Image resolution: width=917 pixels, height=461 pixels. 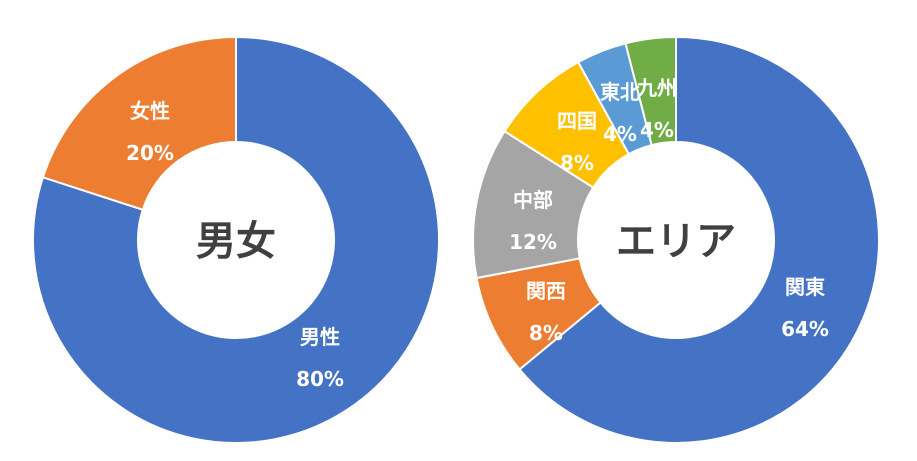 I want to click on data-label-value-関東: 64%, so click(x=805, y=329).